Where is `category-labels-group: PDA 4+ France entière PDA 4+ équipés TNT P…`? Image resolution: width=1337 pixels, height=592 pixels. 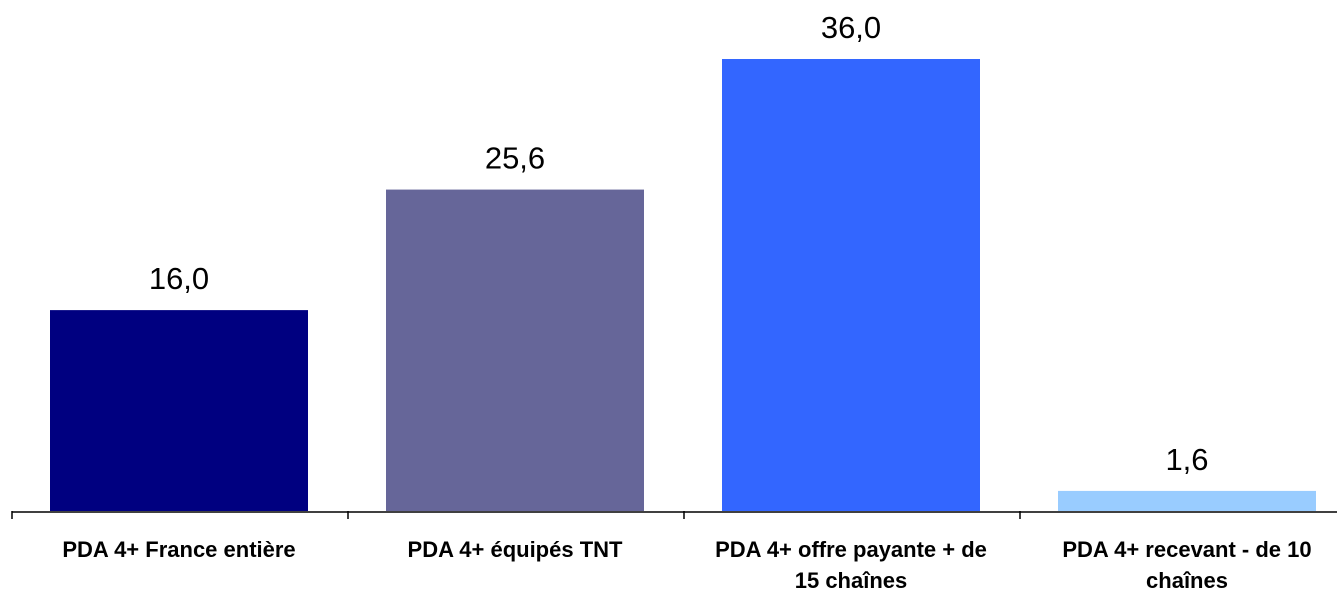 category-labels-group: PDA 4+ France entière PDA 4+ équipés TNT P… is located at coordinates (686, 564).